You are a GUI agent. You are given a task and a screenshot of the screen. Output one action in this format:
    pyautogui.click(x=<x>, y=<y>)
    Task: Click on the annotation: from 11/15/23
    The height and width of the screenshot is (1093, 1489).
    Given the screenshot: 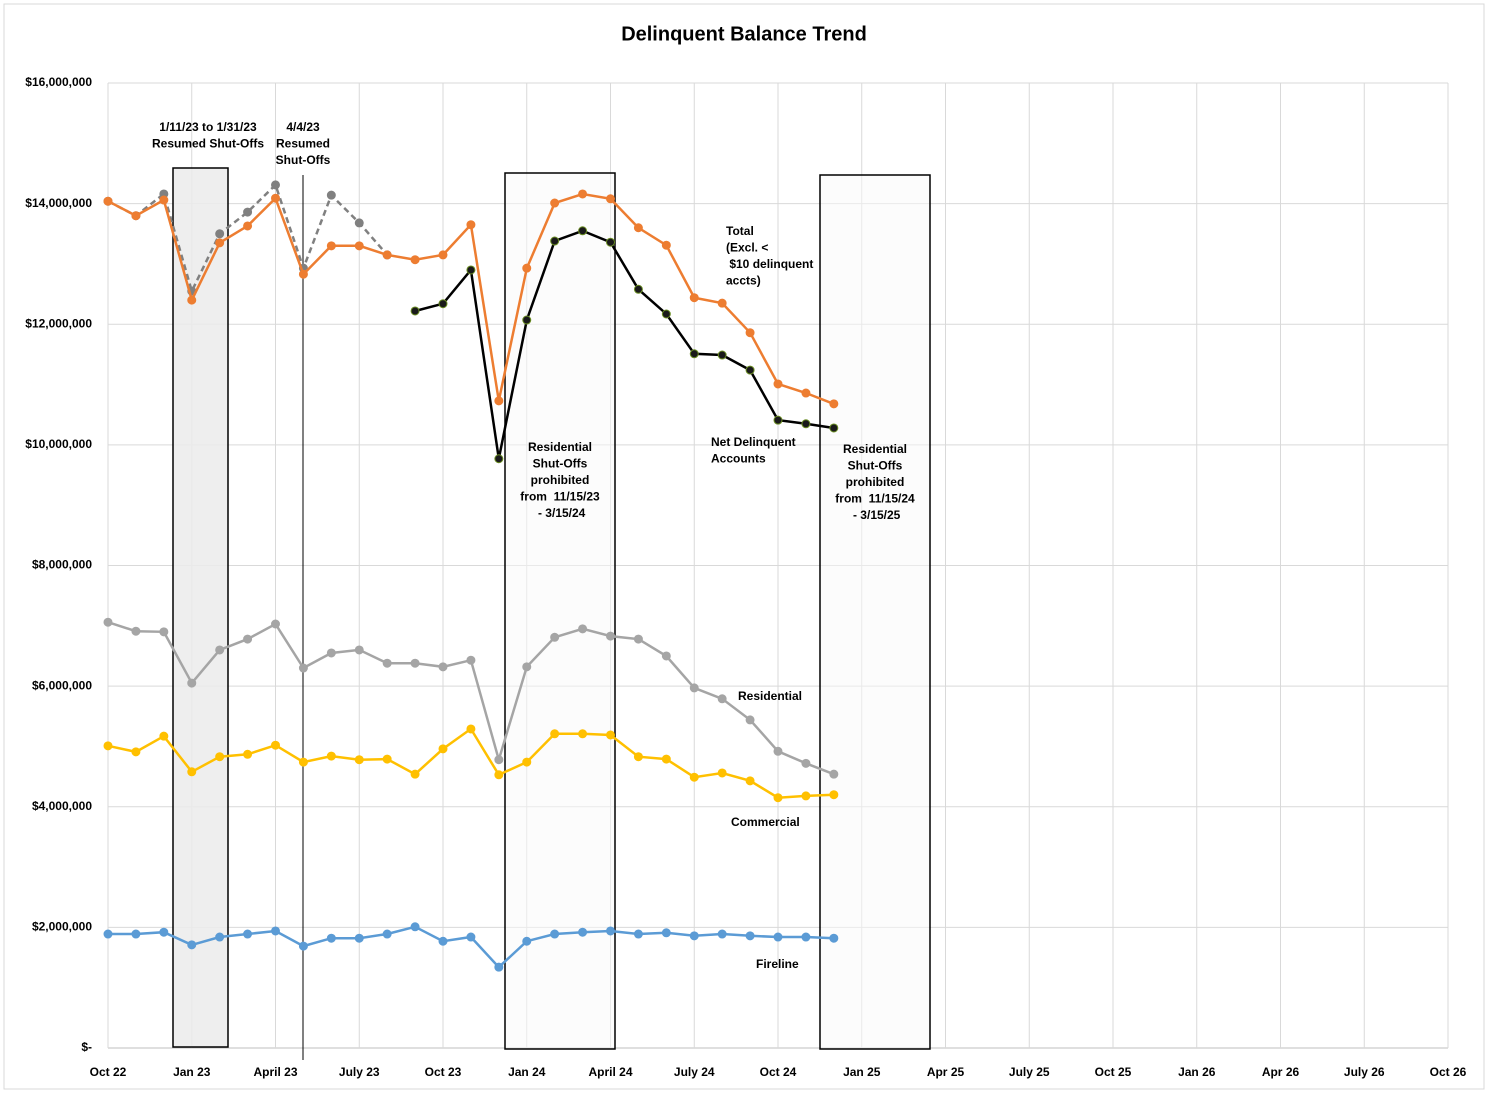 What is the action you would take?
    pyautogui.click(x=560, y=497)
    